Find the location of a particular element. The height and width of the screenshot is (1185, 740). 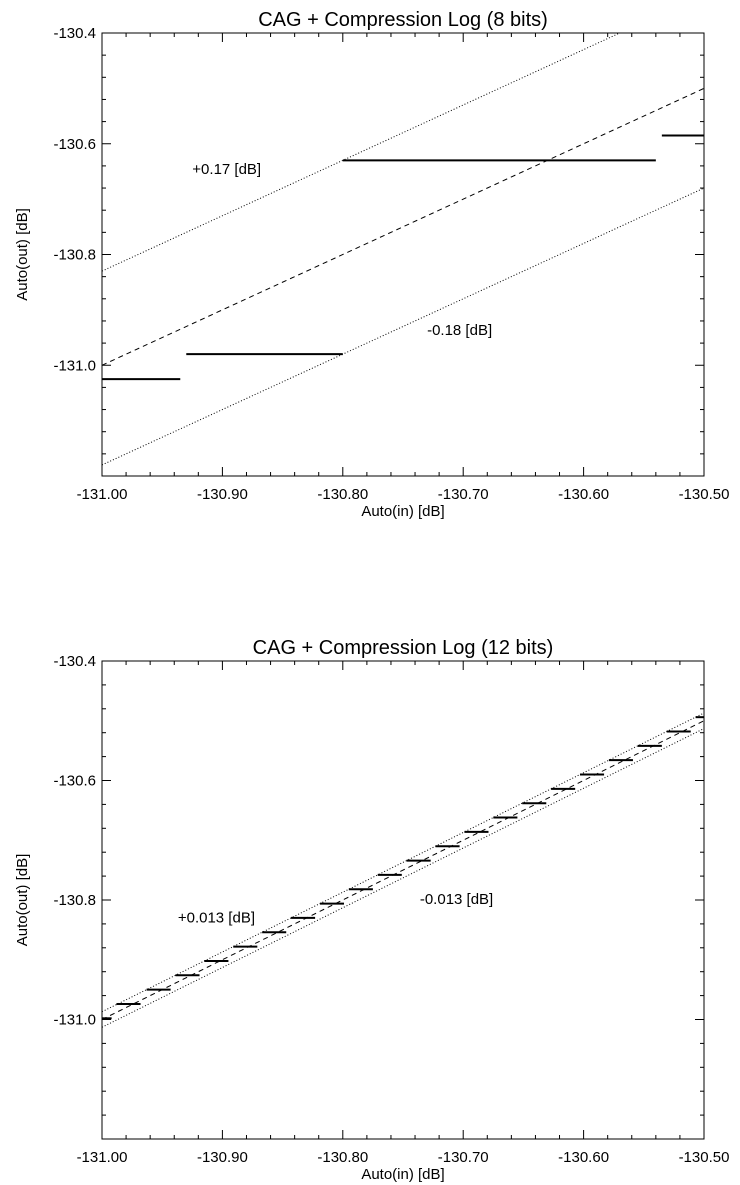

chart-title: CAG + Compression Log (8 bits) is located at coordinates (403, 20).